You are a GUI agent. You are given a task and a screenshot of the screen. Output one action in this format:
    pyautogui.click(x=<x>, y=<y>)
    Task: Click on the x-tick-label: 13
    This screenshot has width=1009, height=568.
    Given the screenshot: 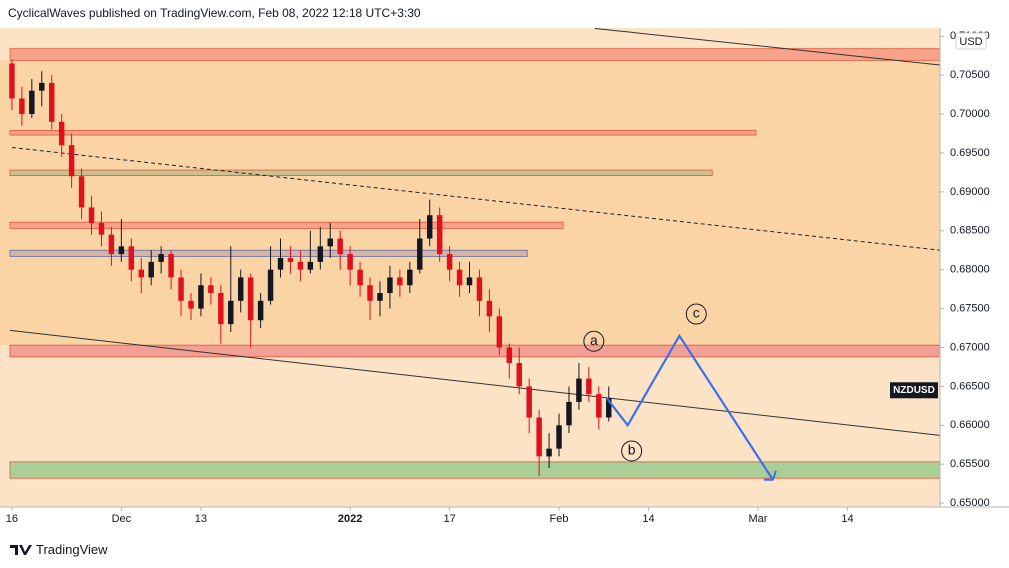 What is the action you would take?
    pyautogui.click(x=201, y=519)
    